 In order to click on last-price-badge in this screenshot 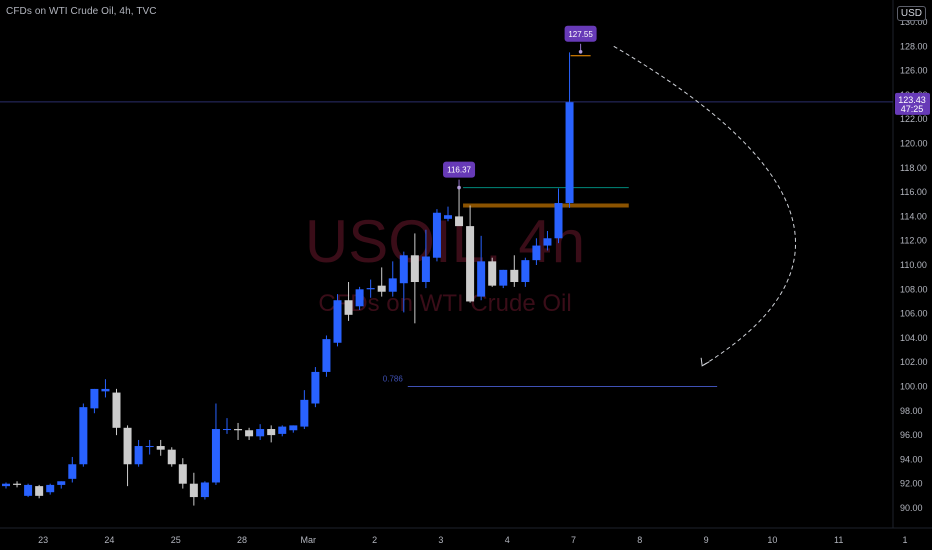, I will do `click(912, 103)`.